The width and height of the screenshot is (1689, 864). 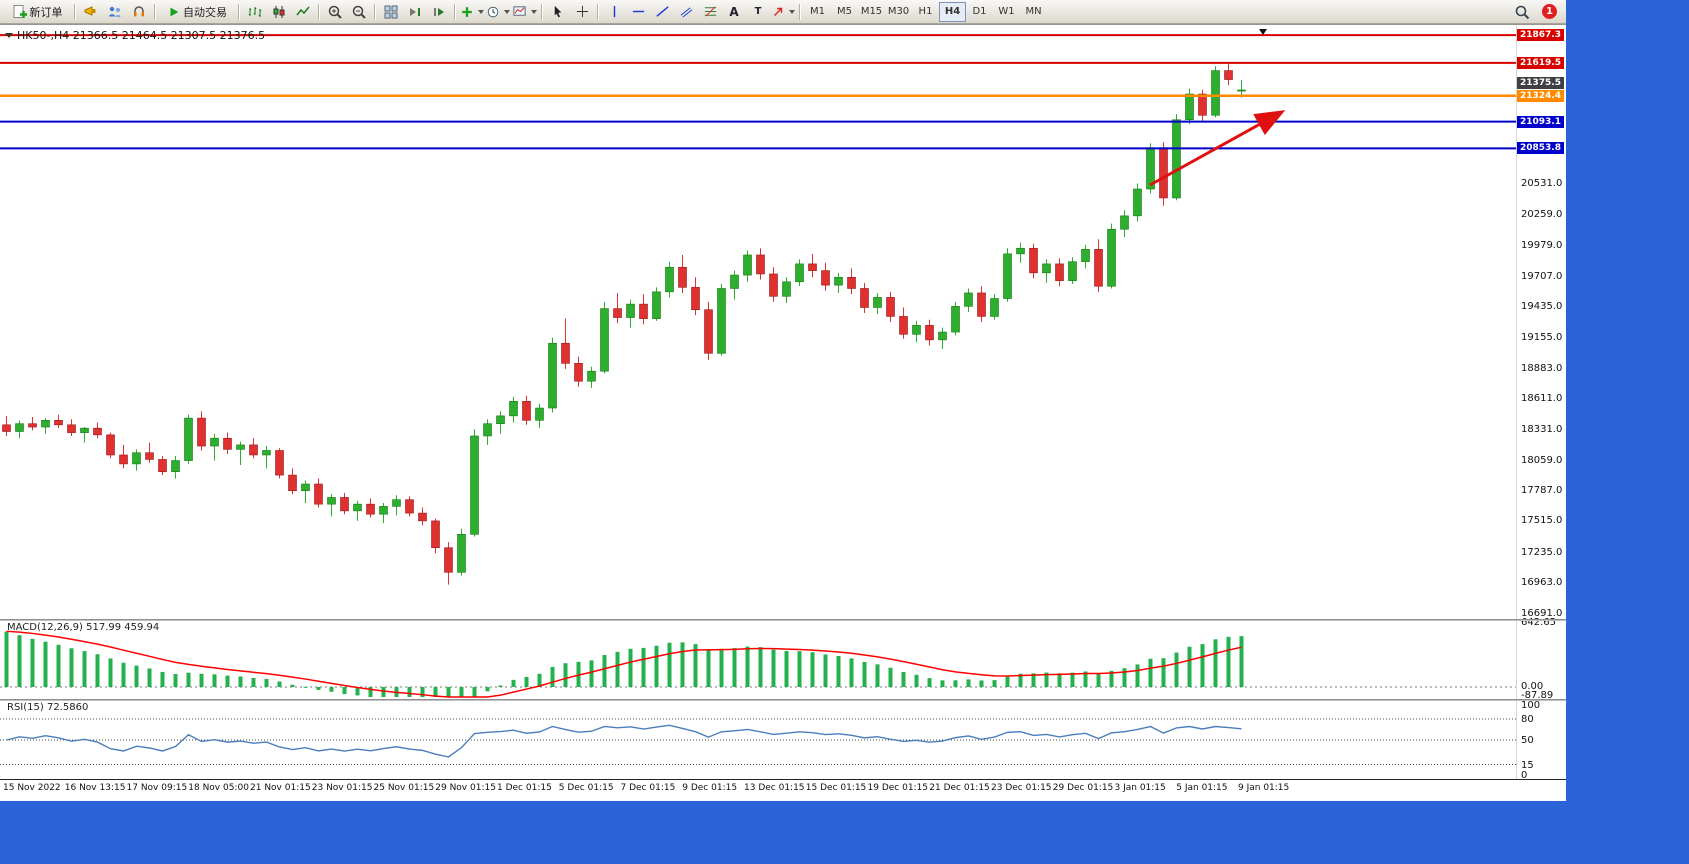 I want to click on indicators-button, so click(x=472, y=12).